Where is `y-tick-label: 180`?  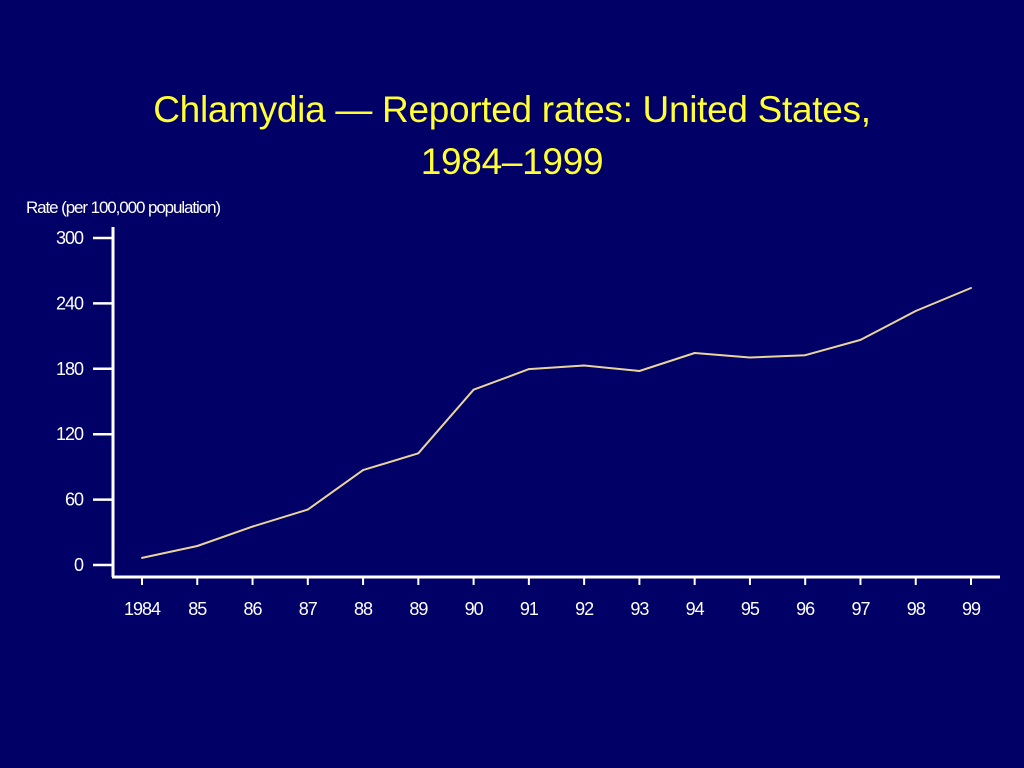 y-tick-label: 180 is located at coordinates (70, 369).